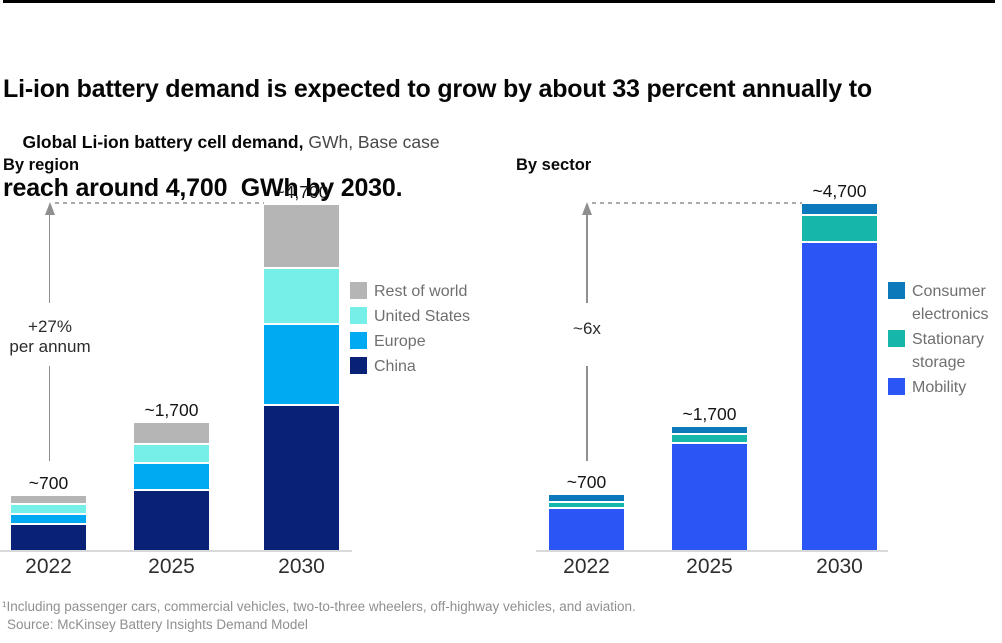  What do you see at coordinates (41, 165) in the screenshot?
I see `chart-heading-by-region: By region` at bounding box center [41, 165].